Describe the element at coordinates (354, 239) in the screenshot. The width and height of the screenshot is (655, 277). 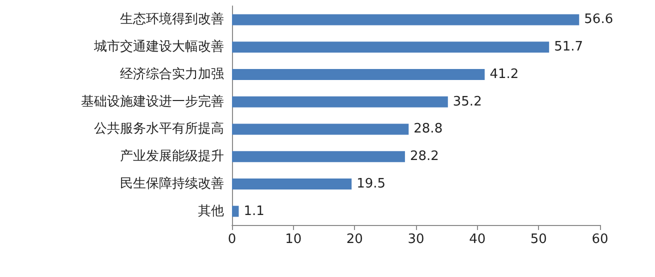
I see `x-tick-label: 20` at that location.